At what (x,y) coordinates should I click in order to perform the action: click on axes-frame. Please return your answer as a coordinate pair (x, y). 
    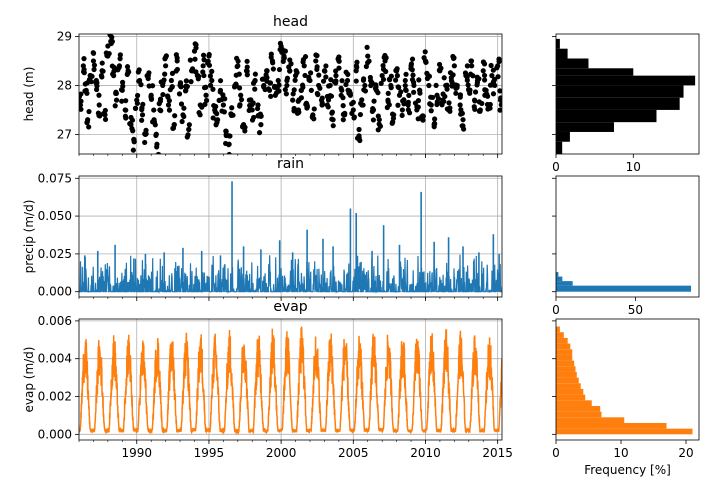
    Looking at the image, I should click on (290, 94).